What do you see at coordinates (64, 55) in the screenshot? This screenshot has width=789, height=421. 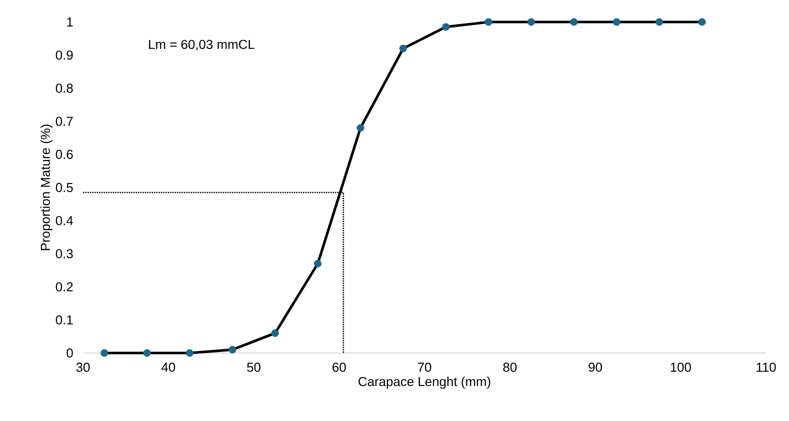 I see `y-tick-label: 0.9` at bounding box center [64, 55].